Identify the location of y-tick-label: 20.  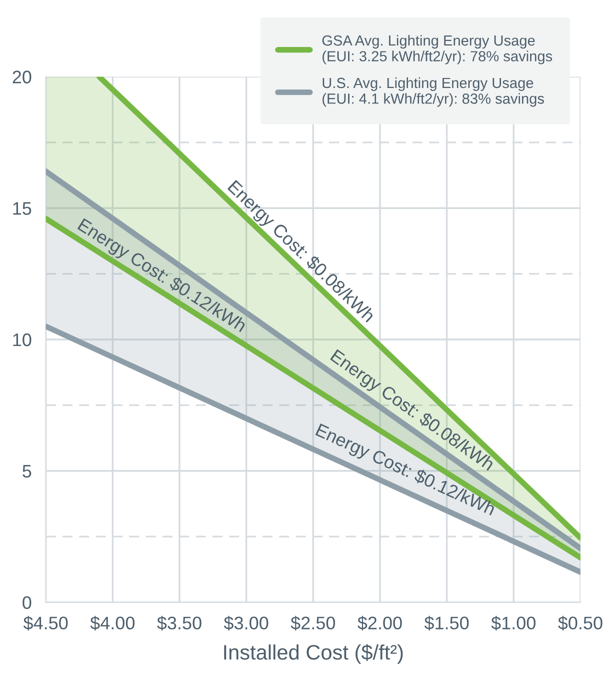
(22, 77).